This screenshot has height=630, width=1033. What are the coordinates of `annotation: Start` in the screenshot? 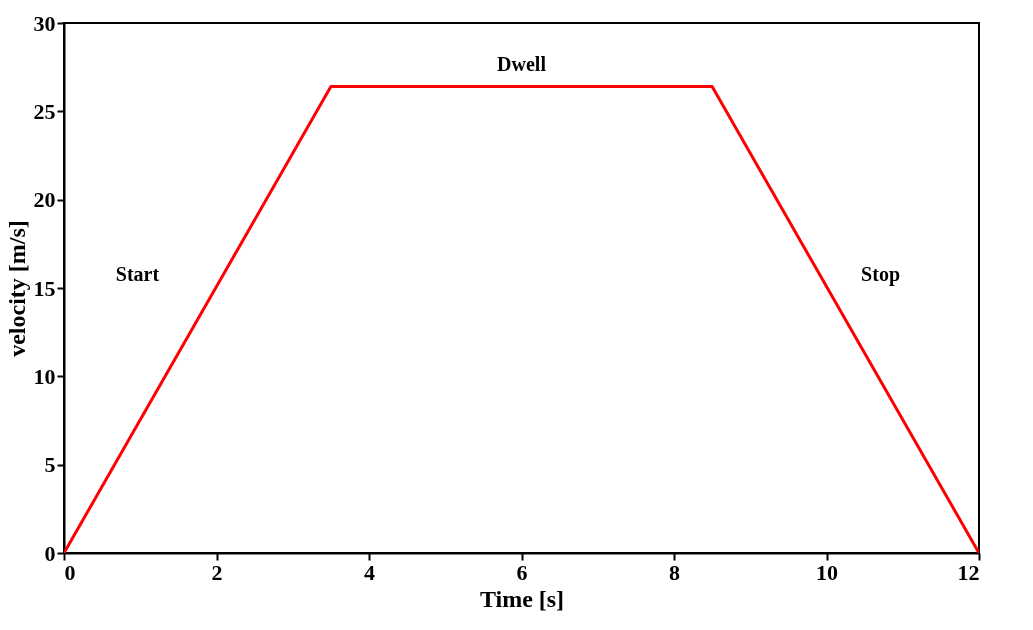 It's located at (137, 273).